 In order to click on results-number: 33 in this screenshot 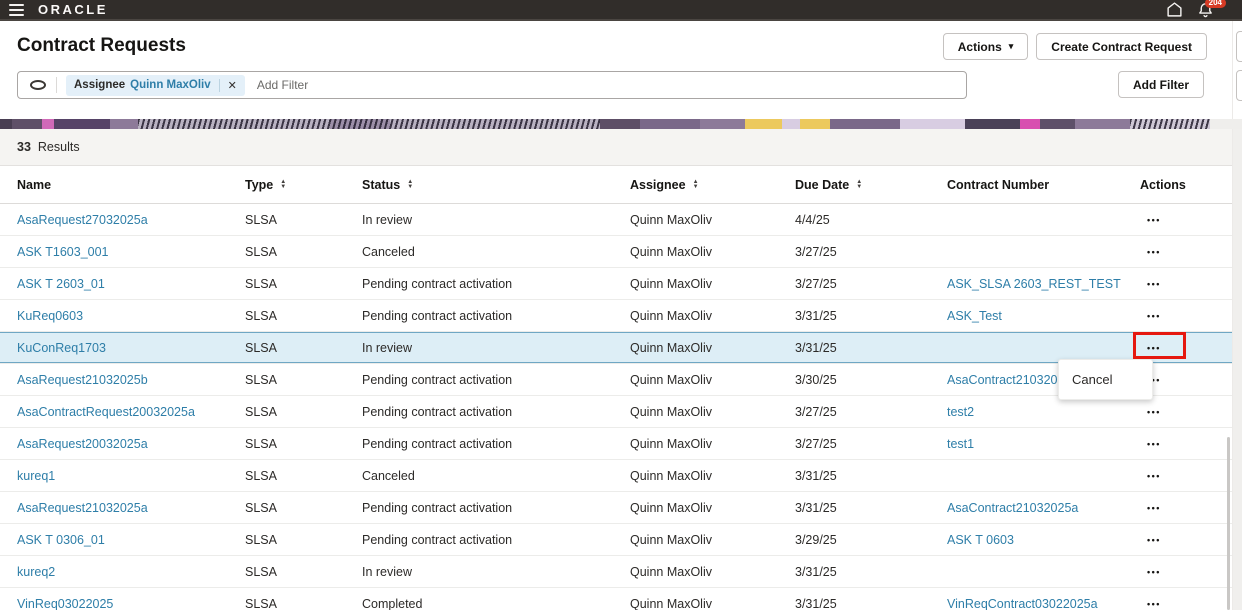, I will do `click(24, 147)`.